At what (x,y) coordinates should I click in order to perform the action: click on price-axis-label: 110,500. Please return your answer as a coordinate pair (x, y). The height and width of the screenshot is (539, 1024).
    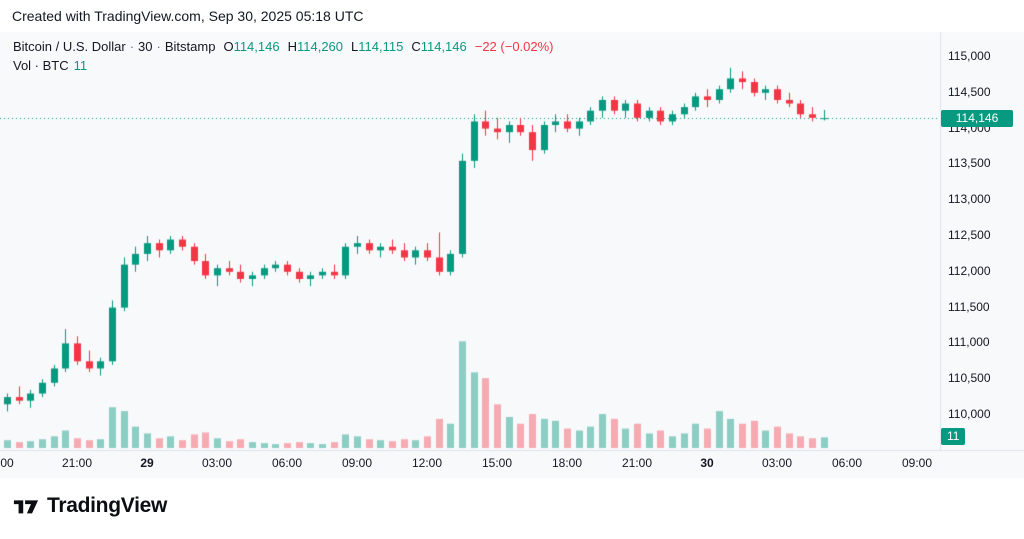
    Looking at the image, I should click on (969, 378).